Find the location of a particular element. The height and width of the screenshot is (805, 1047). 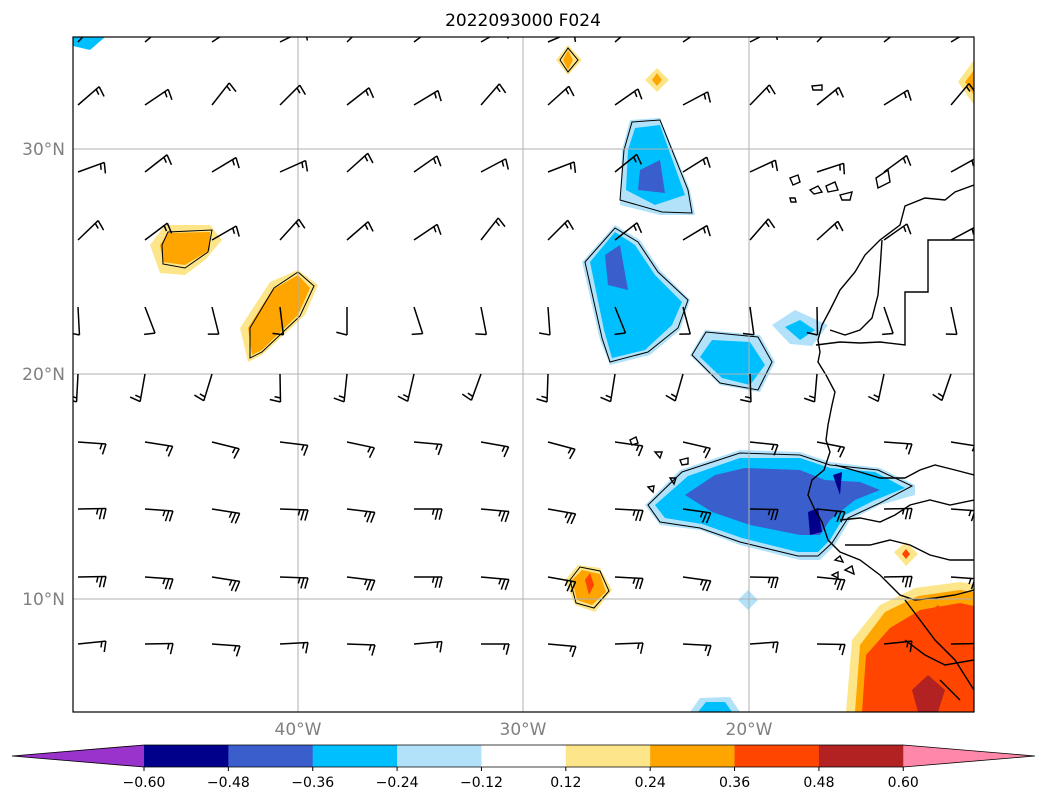

blob-pos-2-core is located at coordinates (279, 315).